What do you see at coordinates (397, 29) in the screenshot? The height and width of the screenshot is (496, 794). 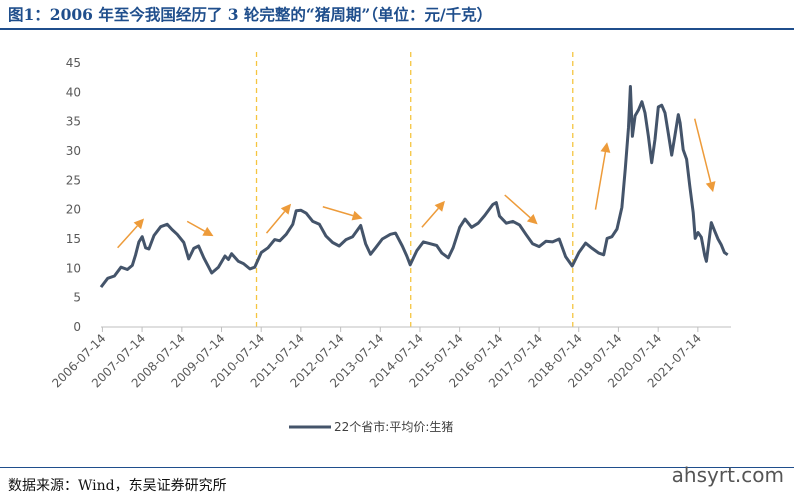 I see `title-rule` at bounding box center [397, 29].